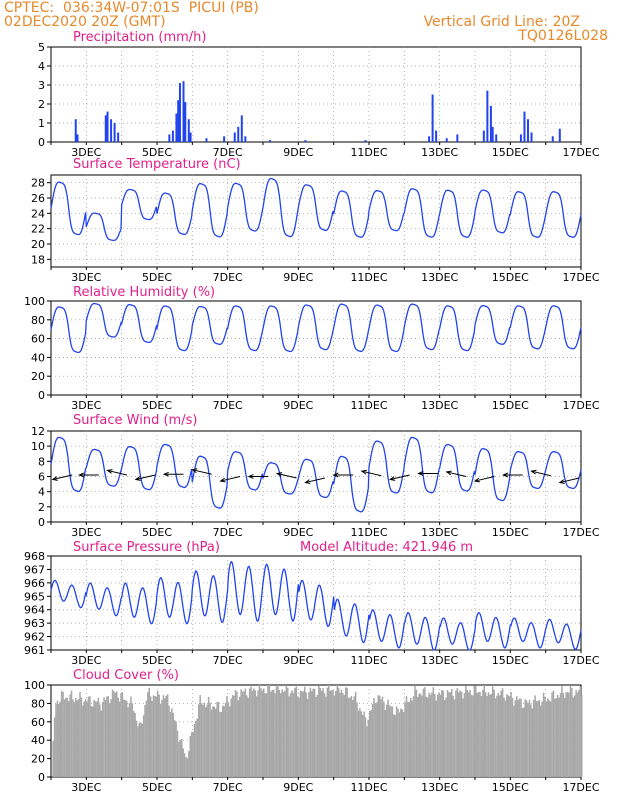 Image resolution: width=618 pixels, height=800 pixels. Describe the element at coordinates (510, 405) in the screenshot. I see `panel-3-xtick-label: 15DEC` at that location.